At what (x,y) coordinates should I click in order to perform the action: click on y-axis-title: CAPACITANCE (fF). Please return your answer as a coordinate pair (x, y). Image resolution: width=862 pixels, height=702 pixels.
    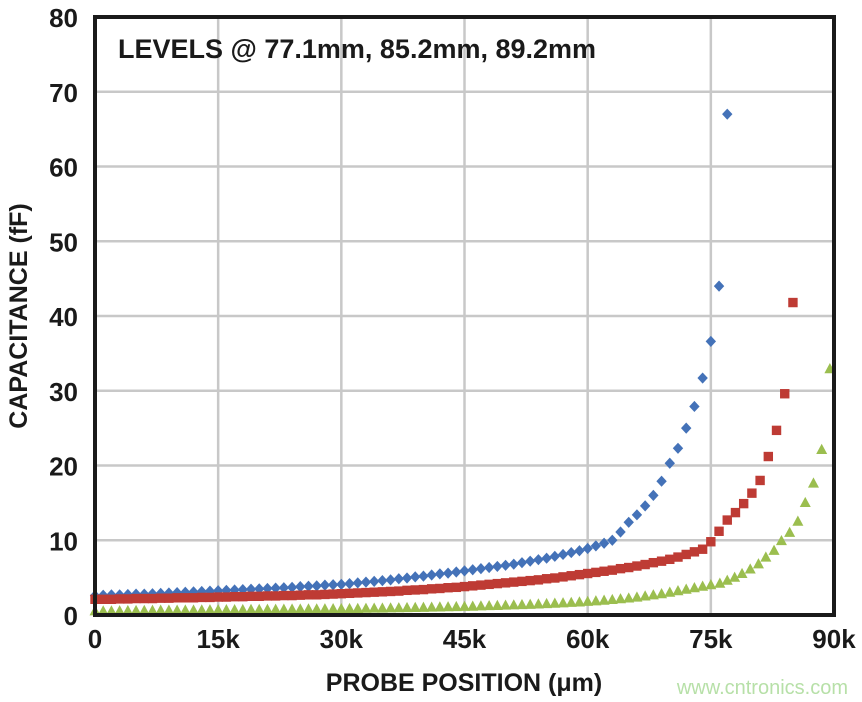
    Looking at the image, I should click on (19, 315).